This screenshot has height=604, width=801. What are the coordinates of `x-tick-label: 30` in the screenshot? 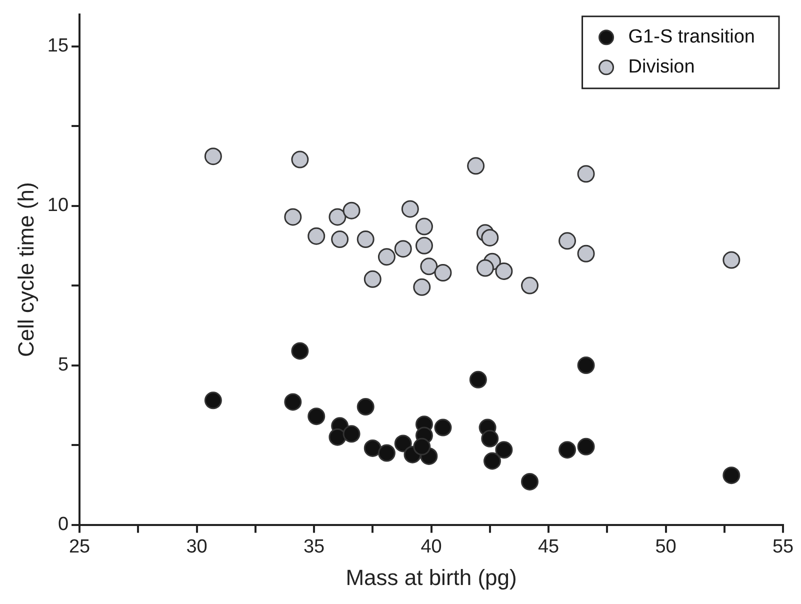 It's located at (197, 547).